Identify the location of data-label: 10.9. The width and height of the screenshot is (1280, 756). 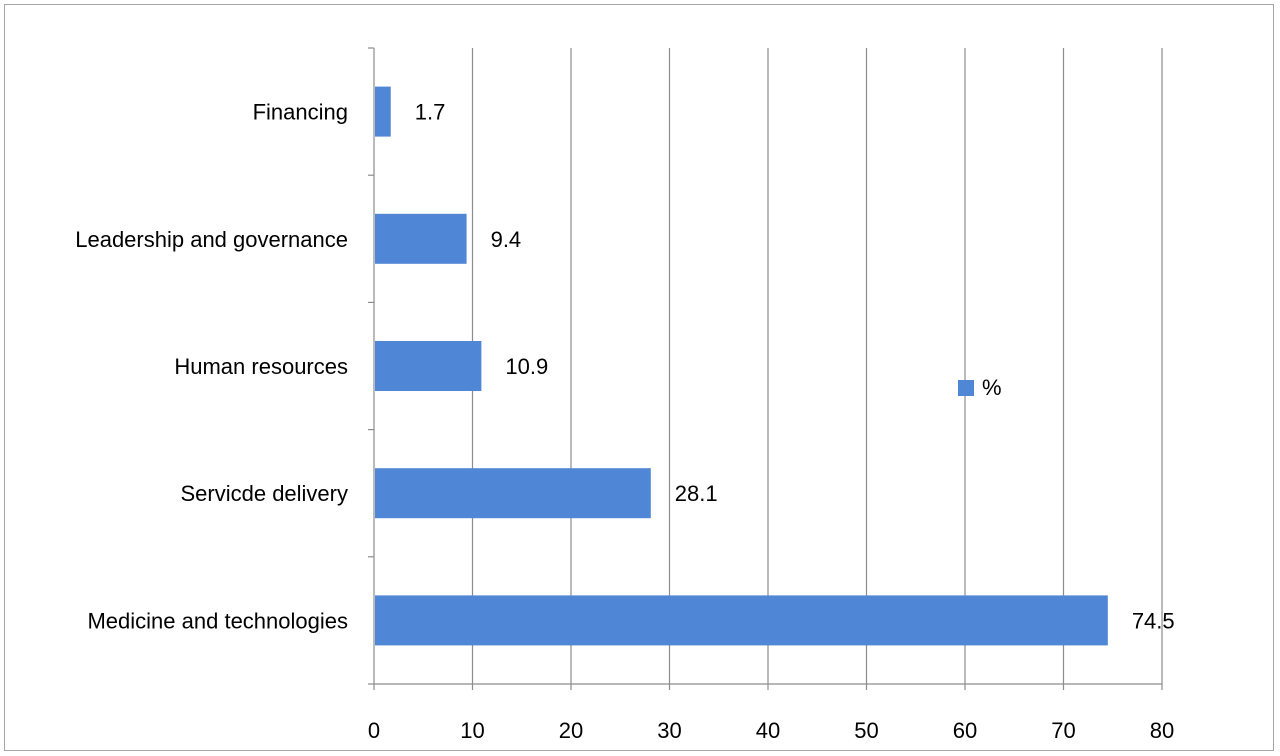
(526, 366).